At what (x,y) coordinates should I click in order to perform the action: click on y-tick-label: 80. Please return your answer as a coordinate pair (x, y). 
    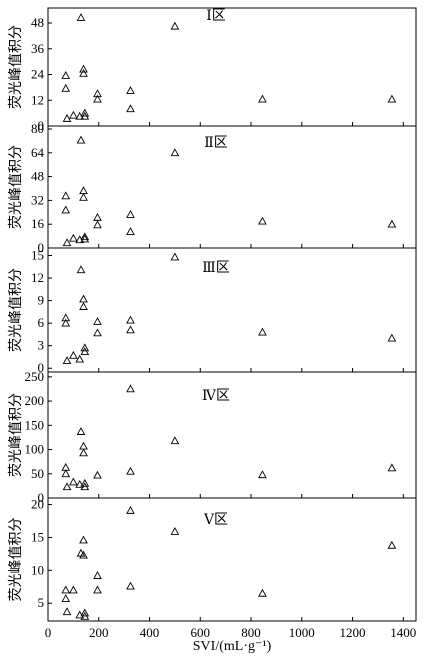
    Looking at the image, I should click on (37, 128).